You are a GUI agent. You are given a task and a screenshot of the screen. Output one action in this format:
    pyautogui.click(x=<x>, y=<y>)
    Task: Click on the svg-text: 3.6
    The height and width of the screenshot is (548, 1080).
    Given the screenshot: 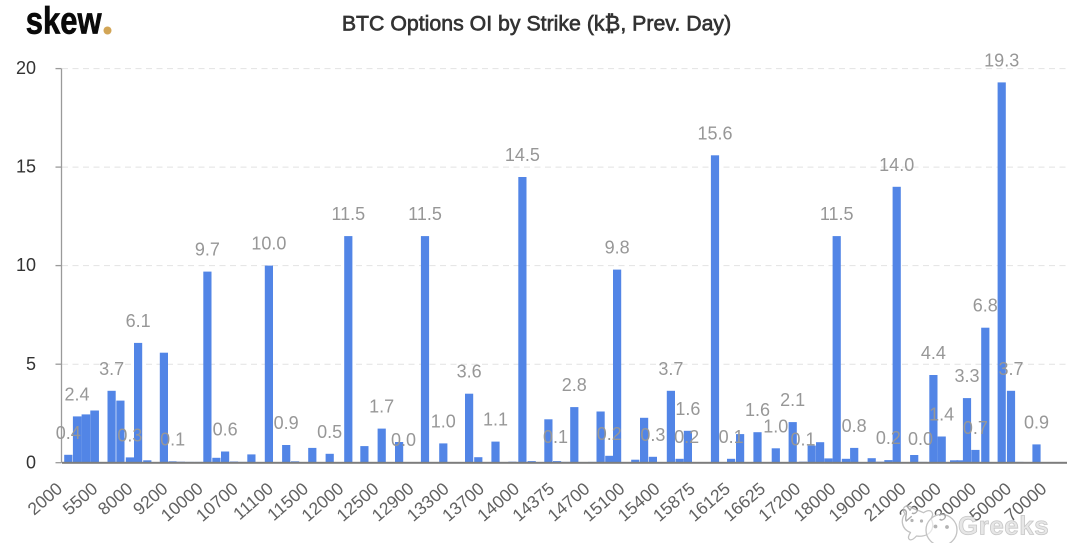 What is the action you would take?
    pyautogui.click(x=469, y=372)
    